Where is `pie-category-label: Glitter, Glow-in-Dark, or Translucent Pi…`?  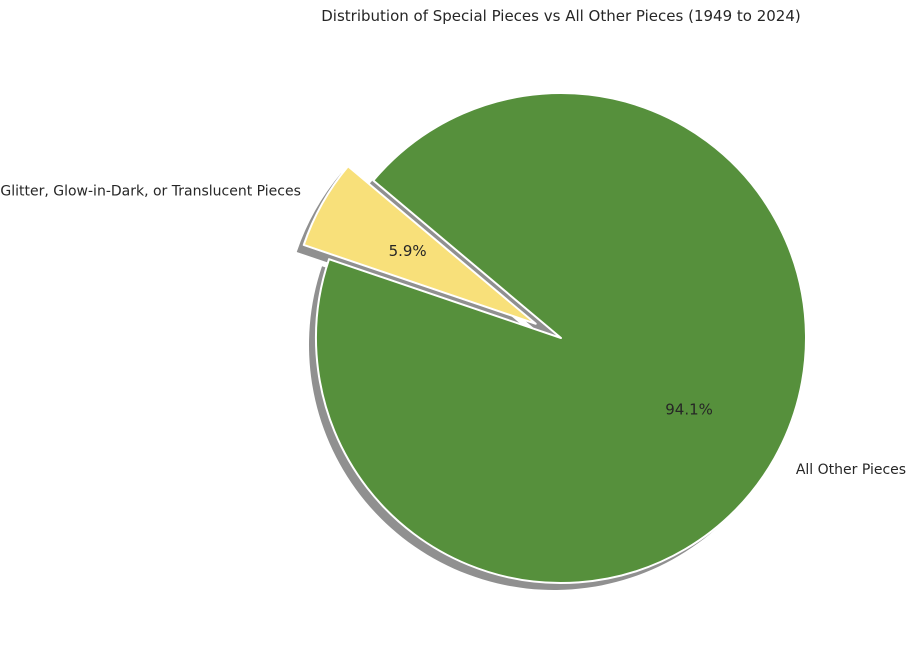
pie-category-label: Glitter, Glow-in-Dark, or Translucent Pi… is located at coordinates (150, 192).